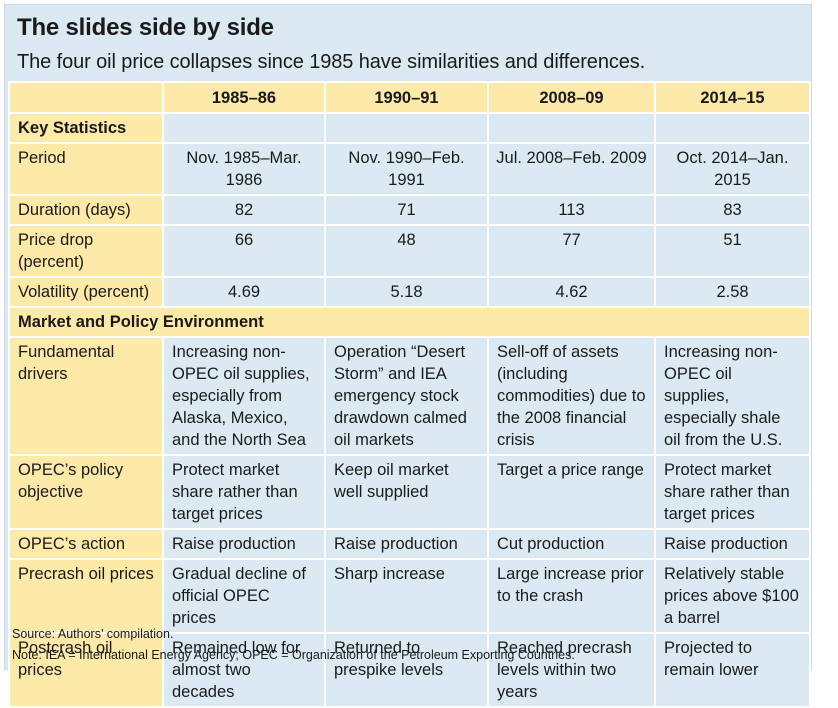  I want to click on table-cell: 5.18, so click(406, 292).